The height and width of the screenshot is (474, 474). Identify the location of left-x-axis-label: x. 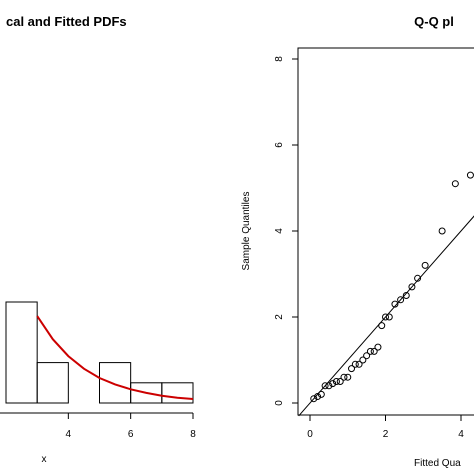
(44, 459).